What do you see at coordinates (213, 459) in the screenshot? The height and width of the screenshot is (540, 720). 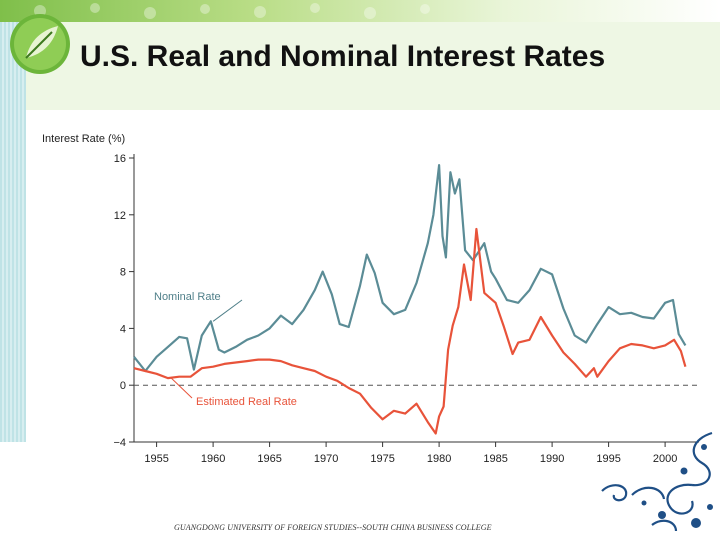 I see `x-tick-label: 1960` at bounding box center [213, 459].